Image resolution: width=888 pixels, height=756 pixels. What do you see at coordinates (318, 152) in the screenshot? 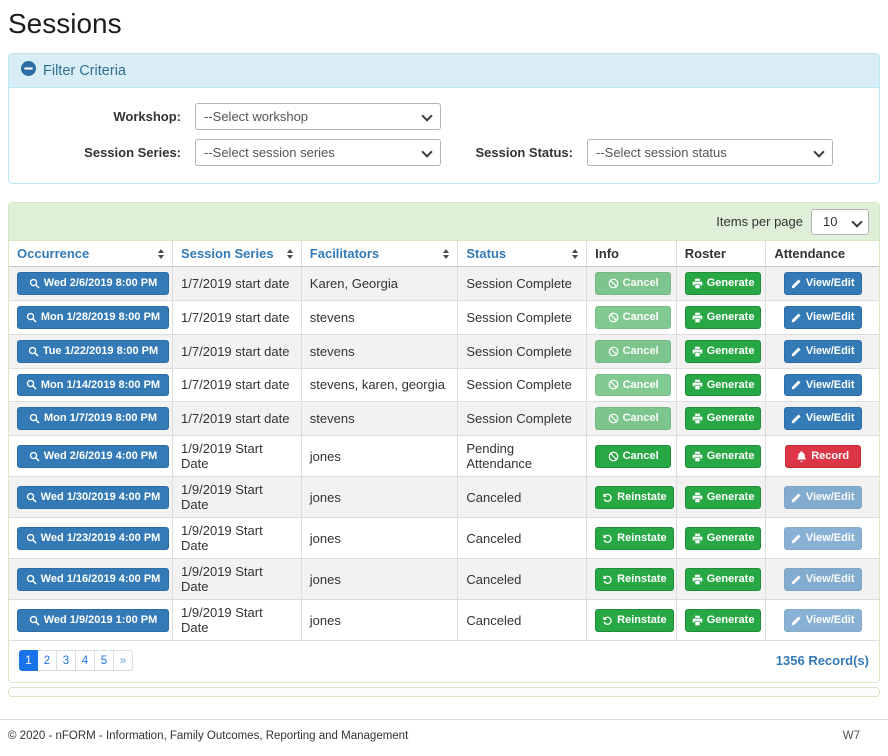
I see `session-series-select: --Select session series` at bounding box center [318, 152].